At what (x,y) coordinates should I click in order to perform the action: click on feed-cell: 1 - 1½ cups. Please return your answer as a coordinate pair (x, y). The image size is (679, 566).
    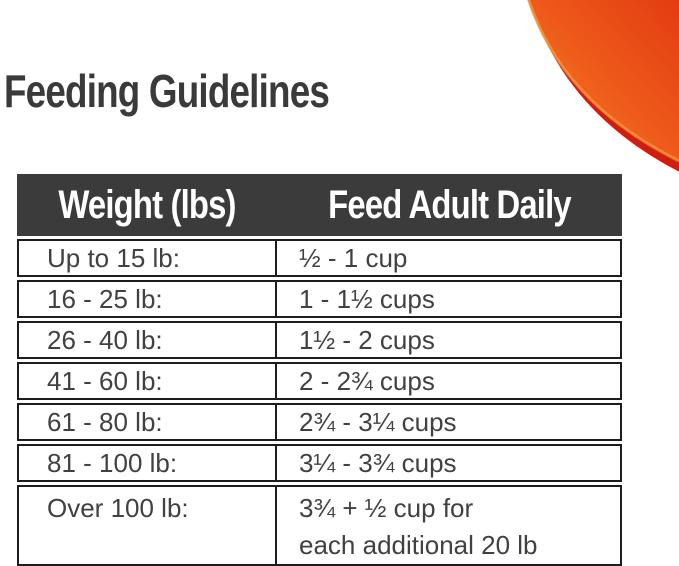
    Looking at the image, I should click on (449, 299).